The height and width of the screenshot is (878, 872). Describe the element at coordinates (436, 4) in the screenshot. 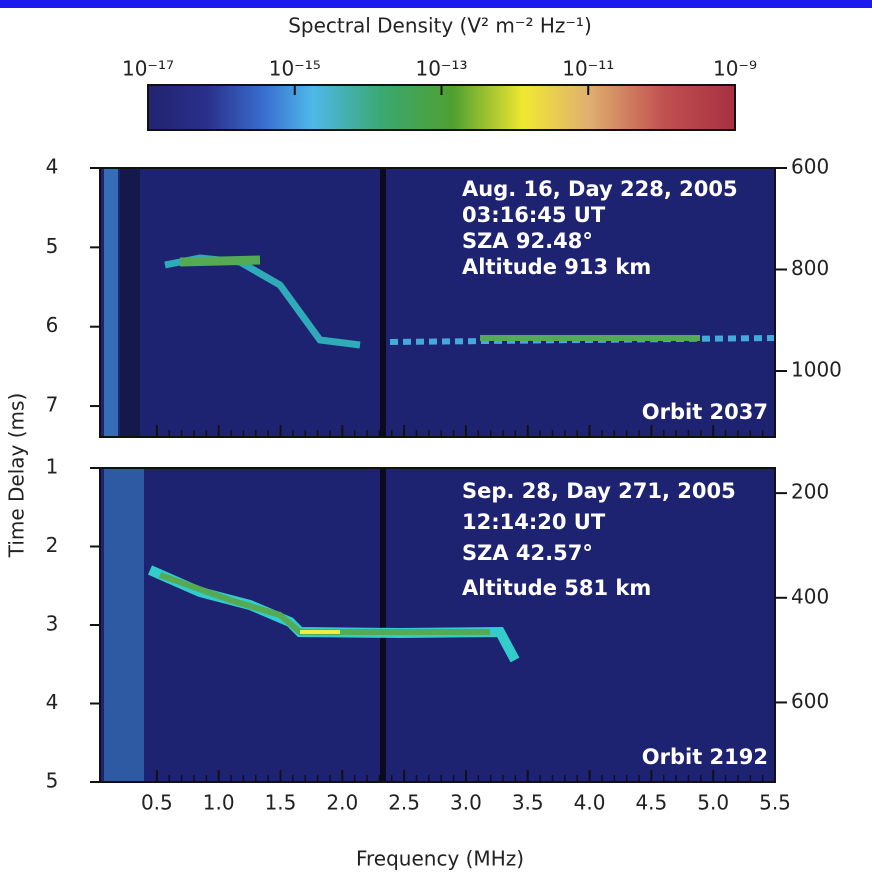

I see `top-bar` at that location.